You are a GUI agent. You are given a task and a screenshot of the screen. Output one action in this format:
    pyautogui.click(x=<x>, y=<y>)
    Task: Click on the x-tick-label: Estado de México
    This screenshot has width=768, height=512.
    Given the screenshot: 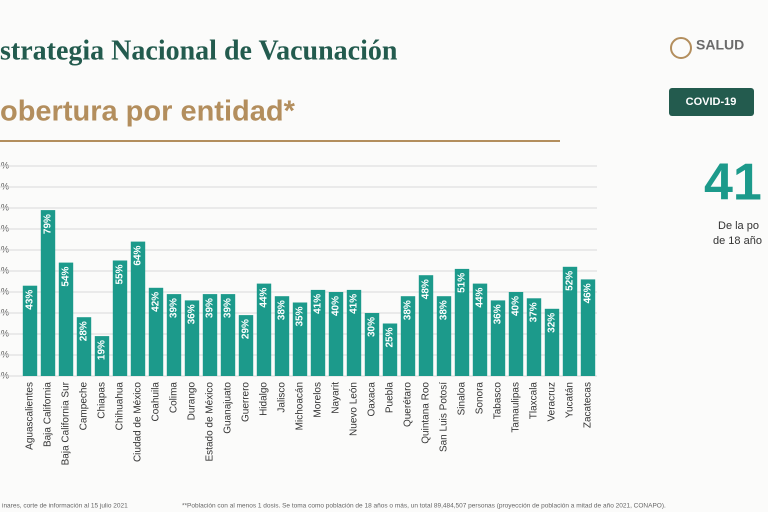 What is the action you would take?
    pyautogui.click(x=210, y=422)
    